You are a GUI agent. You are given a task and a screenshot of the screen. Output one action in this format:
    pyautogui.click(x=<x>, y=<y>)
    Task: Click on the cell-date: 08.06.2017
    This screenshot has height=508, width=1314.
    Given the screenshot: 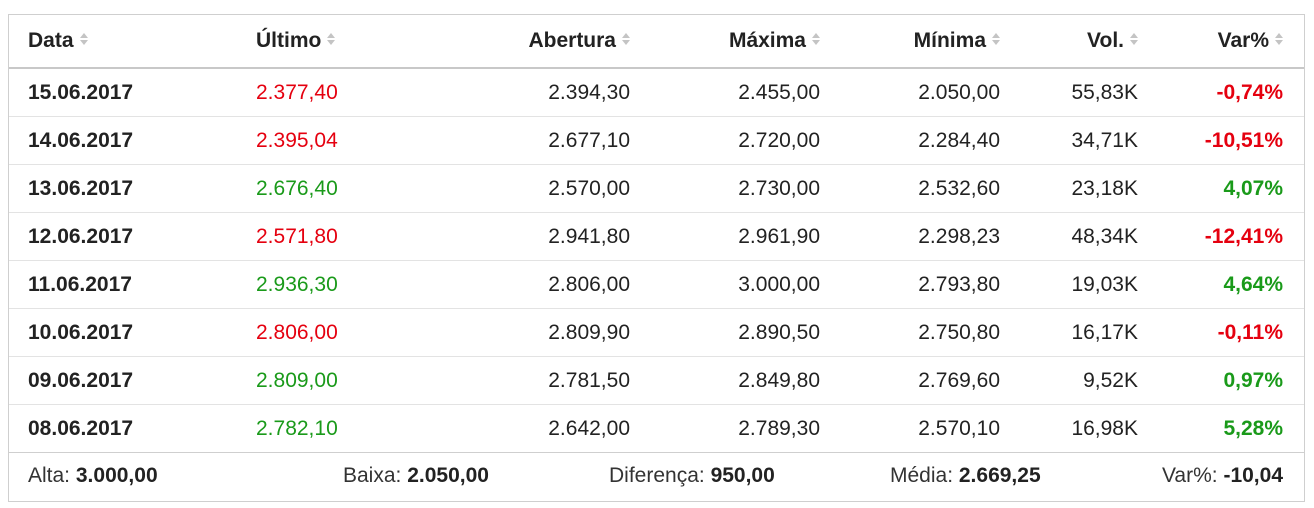 What is the action you would take?
    pyautogui.click(x=81, y=428)
    